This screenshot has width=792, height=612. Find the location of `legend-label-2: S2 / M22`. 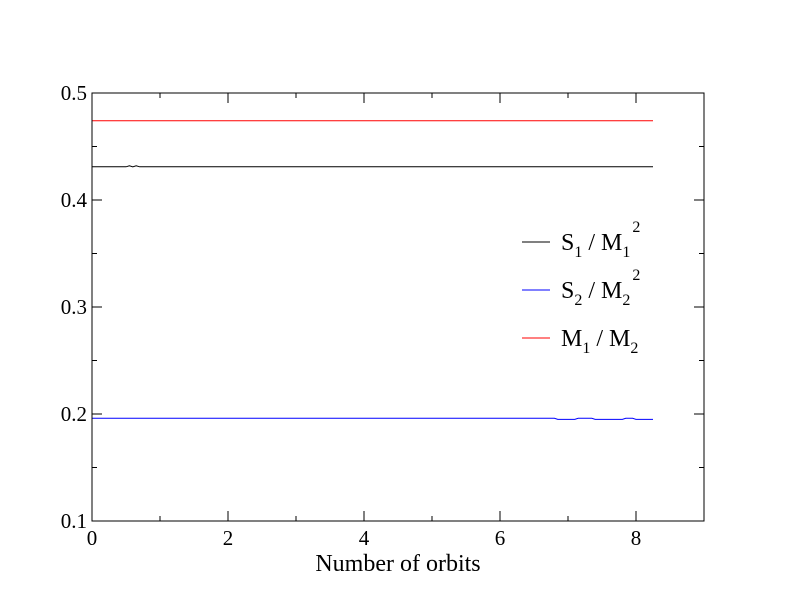

legend-label-2: S2 / M22 is located at coordinates (600, 288).